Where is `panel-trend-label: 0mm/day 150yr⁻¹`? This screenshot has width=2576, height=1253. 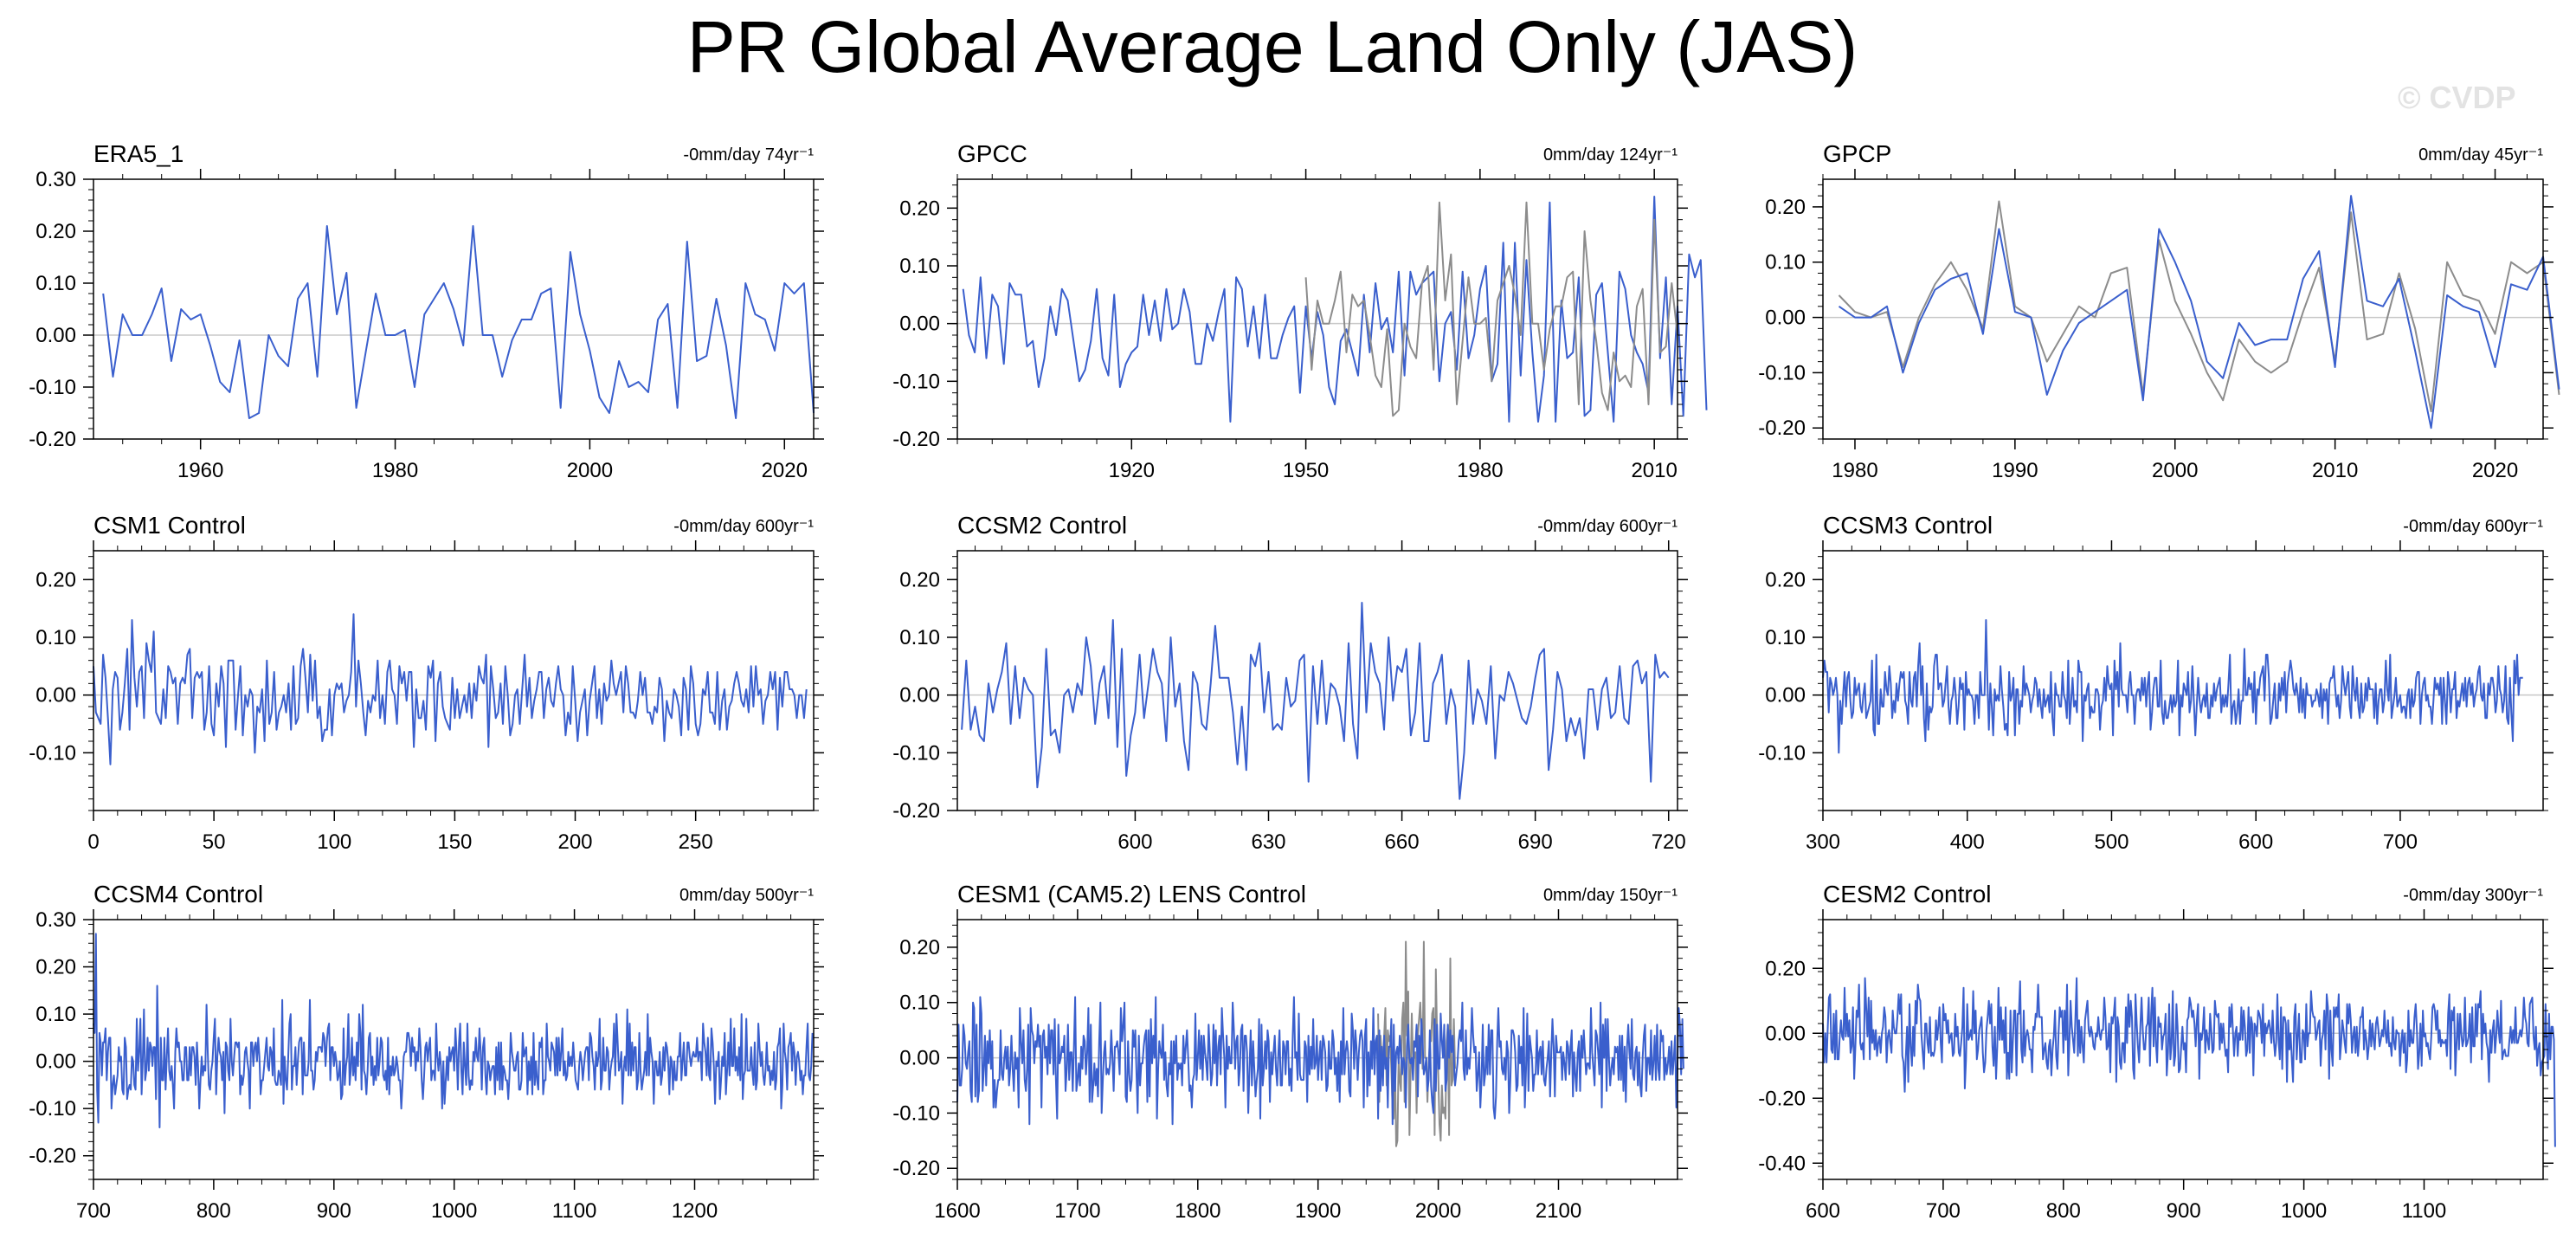
panel-trend-label: 0mm/day 150yr⁻¹ is located at coordinates (1610, 895).